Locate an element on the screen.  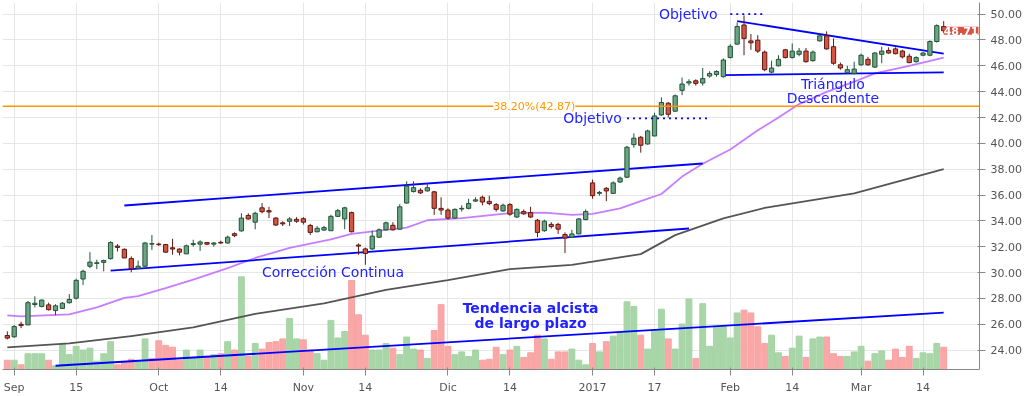
x-tick-label: Nov is located at coordinates (303, 387).